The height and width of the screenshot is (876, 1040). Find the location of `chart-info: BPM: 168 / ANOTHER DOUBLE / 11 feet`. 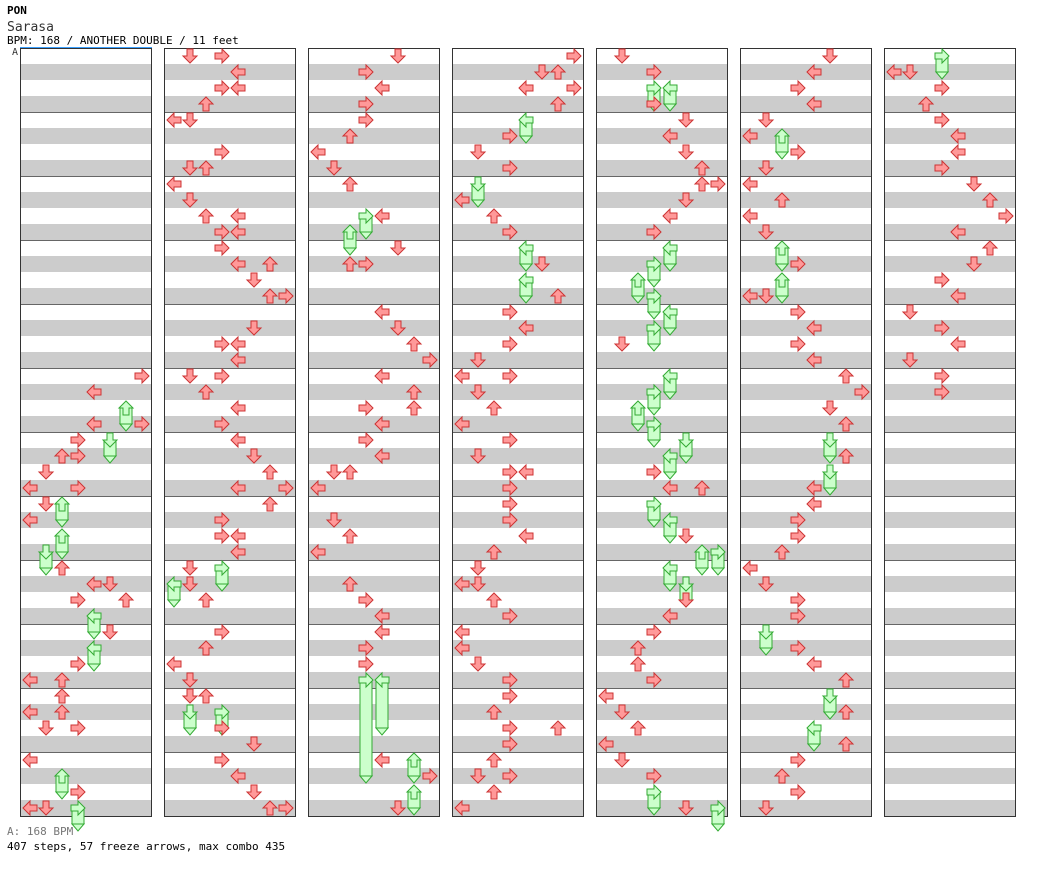

chart-info: BPM: 168 / ANOTHER DOUBLE / 11 feet is located at coordinates (123, 40).